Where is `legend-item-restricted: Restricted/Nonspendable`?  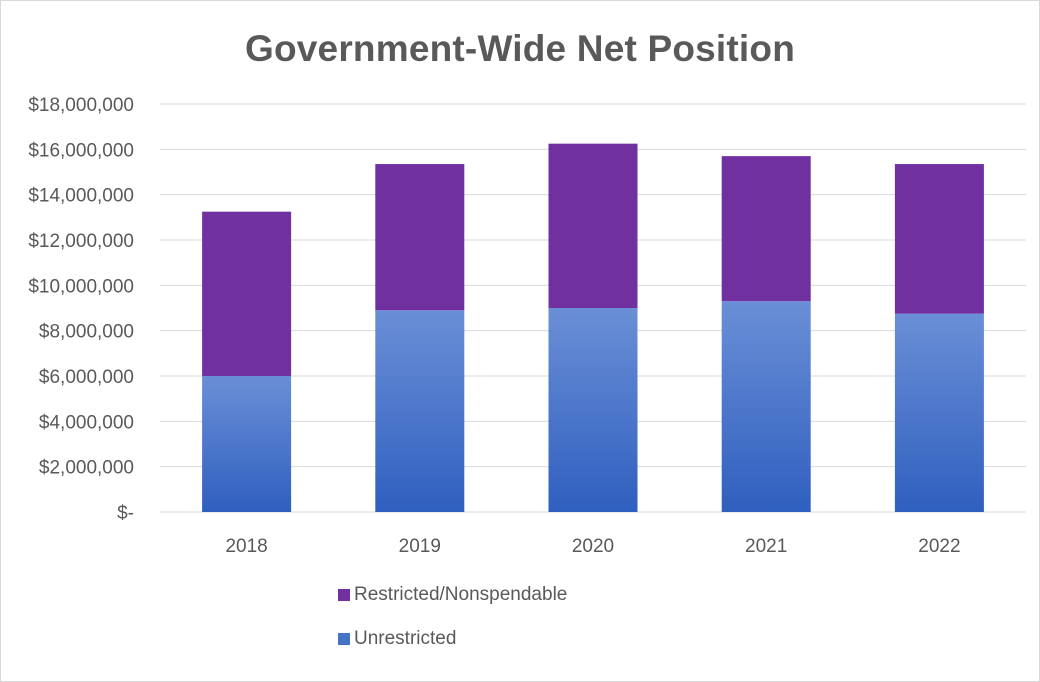
legend-item-restricted: Restricted/Nonspendable is located at coordinates (452, 595).